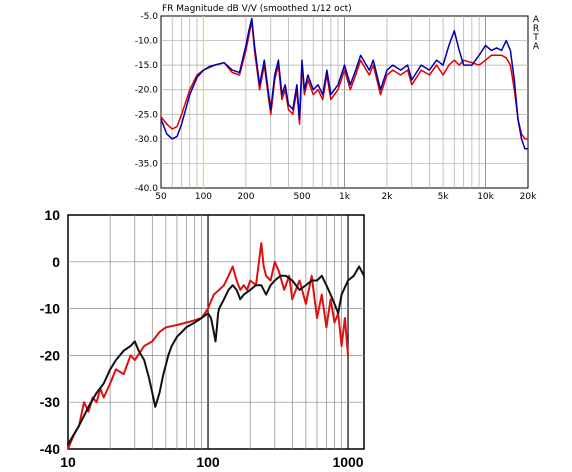 The image size is (572, 472). What do you see at coordinates (528, 197) in the screenshot?
I see `x-tick-label: 20k` at bounding box center [528, 197].